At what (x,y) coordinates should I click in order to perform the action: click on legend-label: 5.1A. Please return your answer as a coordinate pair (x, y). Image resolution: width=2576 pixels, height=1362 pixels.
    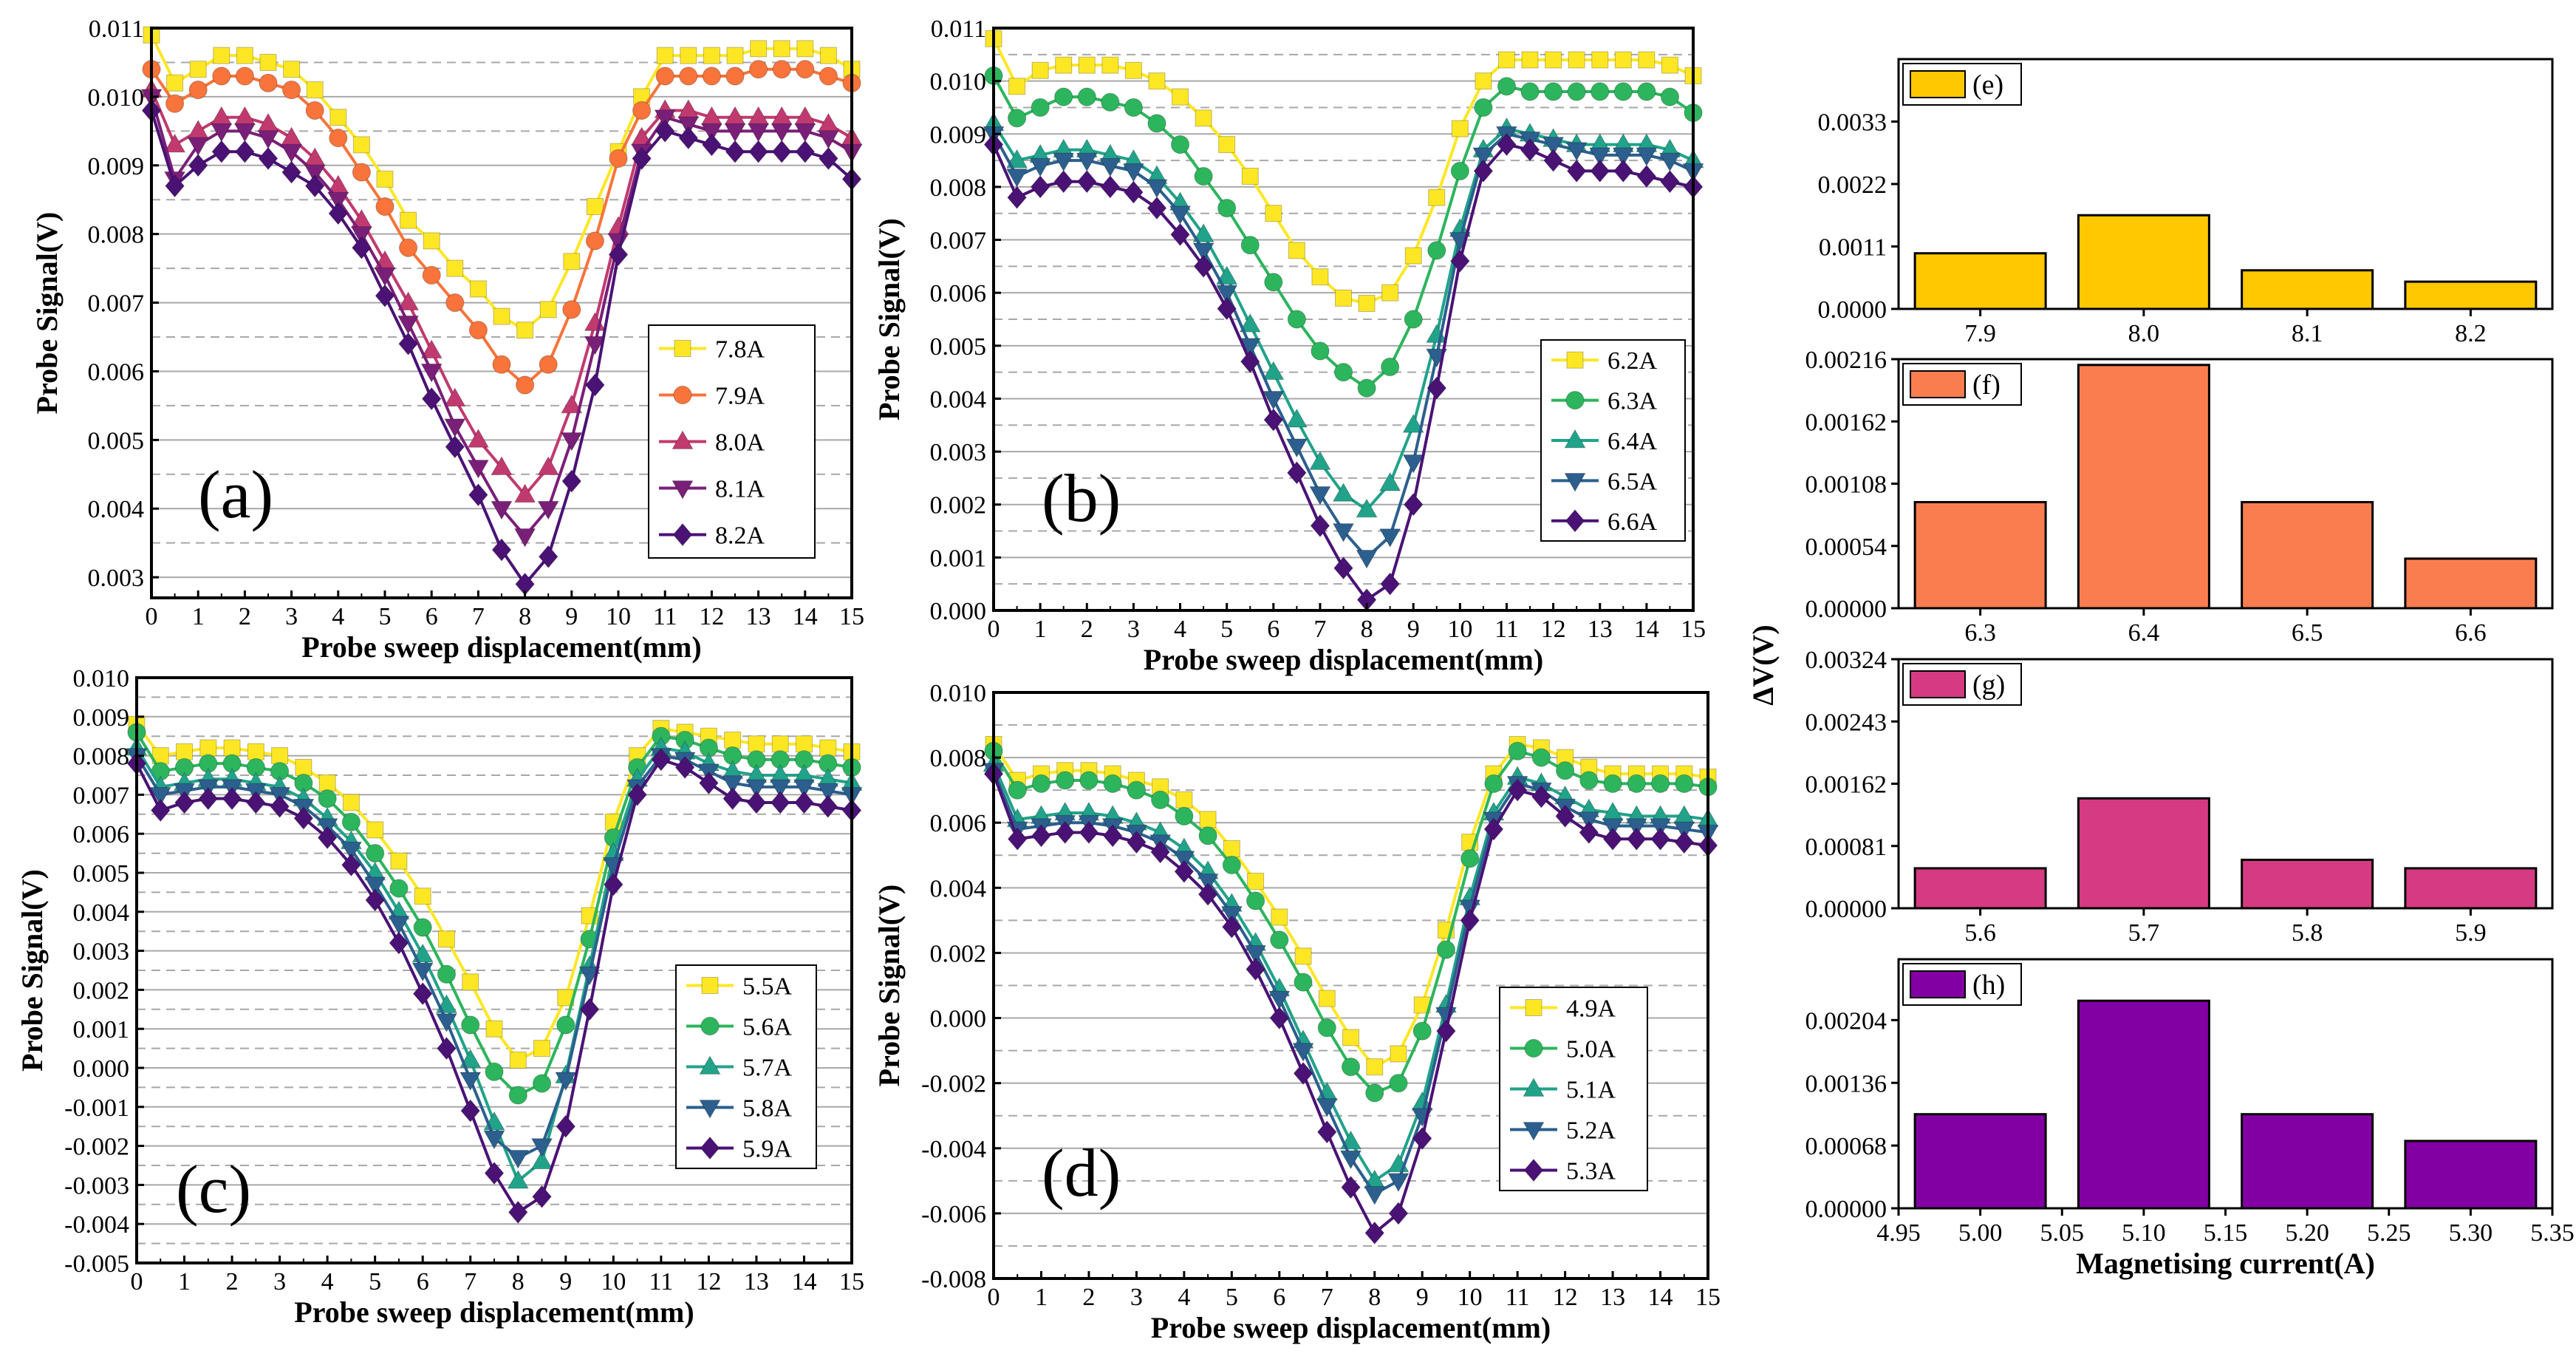
    Looking at the image, I should click on (1591, 1090).